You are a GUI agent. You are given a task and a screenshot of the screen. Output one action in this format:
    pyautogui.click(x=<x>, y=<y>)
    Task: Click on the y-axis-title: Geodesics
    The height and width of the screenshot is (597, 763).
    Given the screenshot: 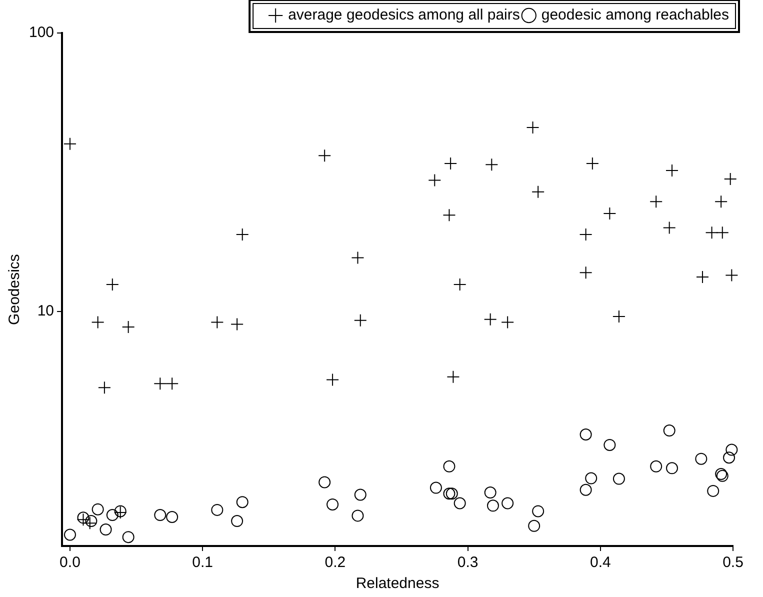 What is the action you would take?
    pyautogui.click(x=15, y=289)
    